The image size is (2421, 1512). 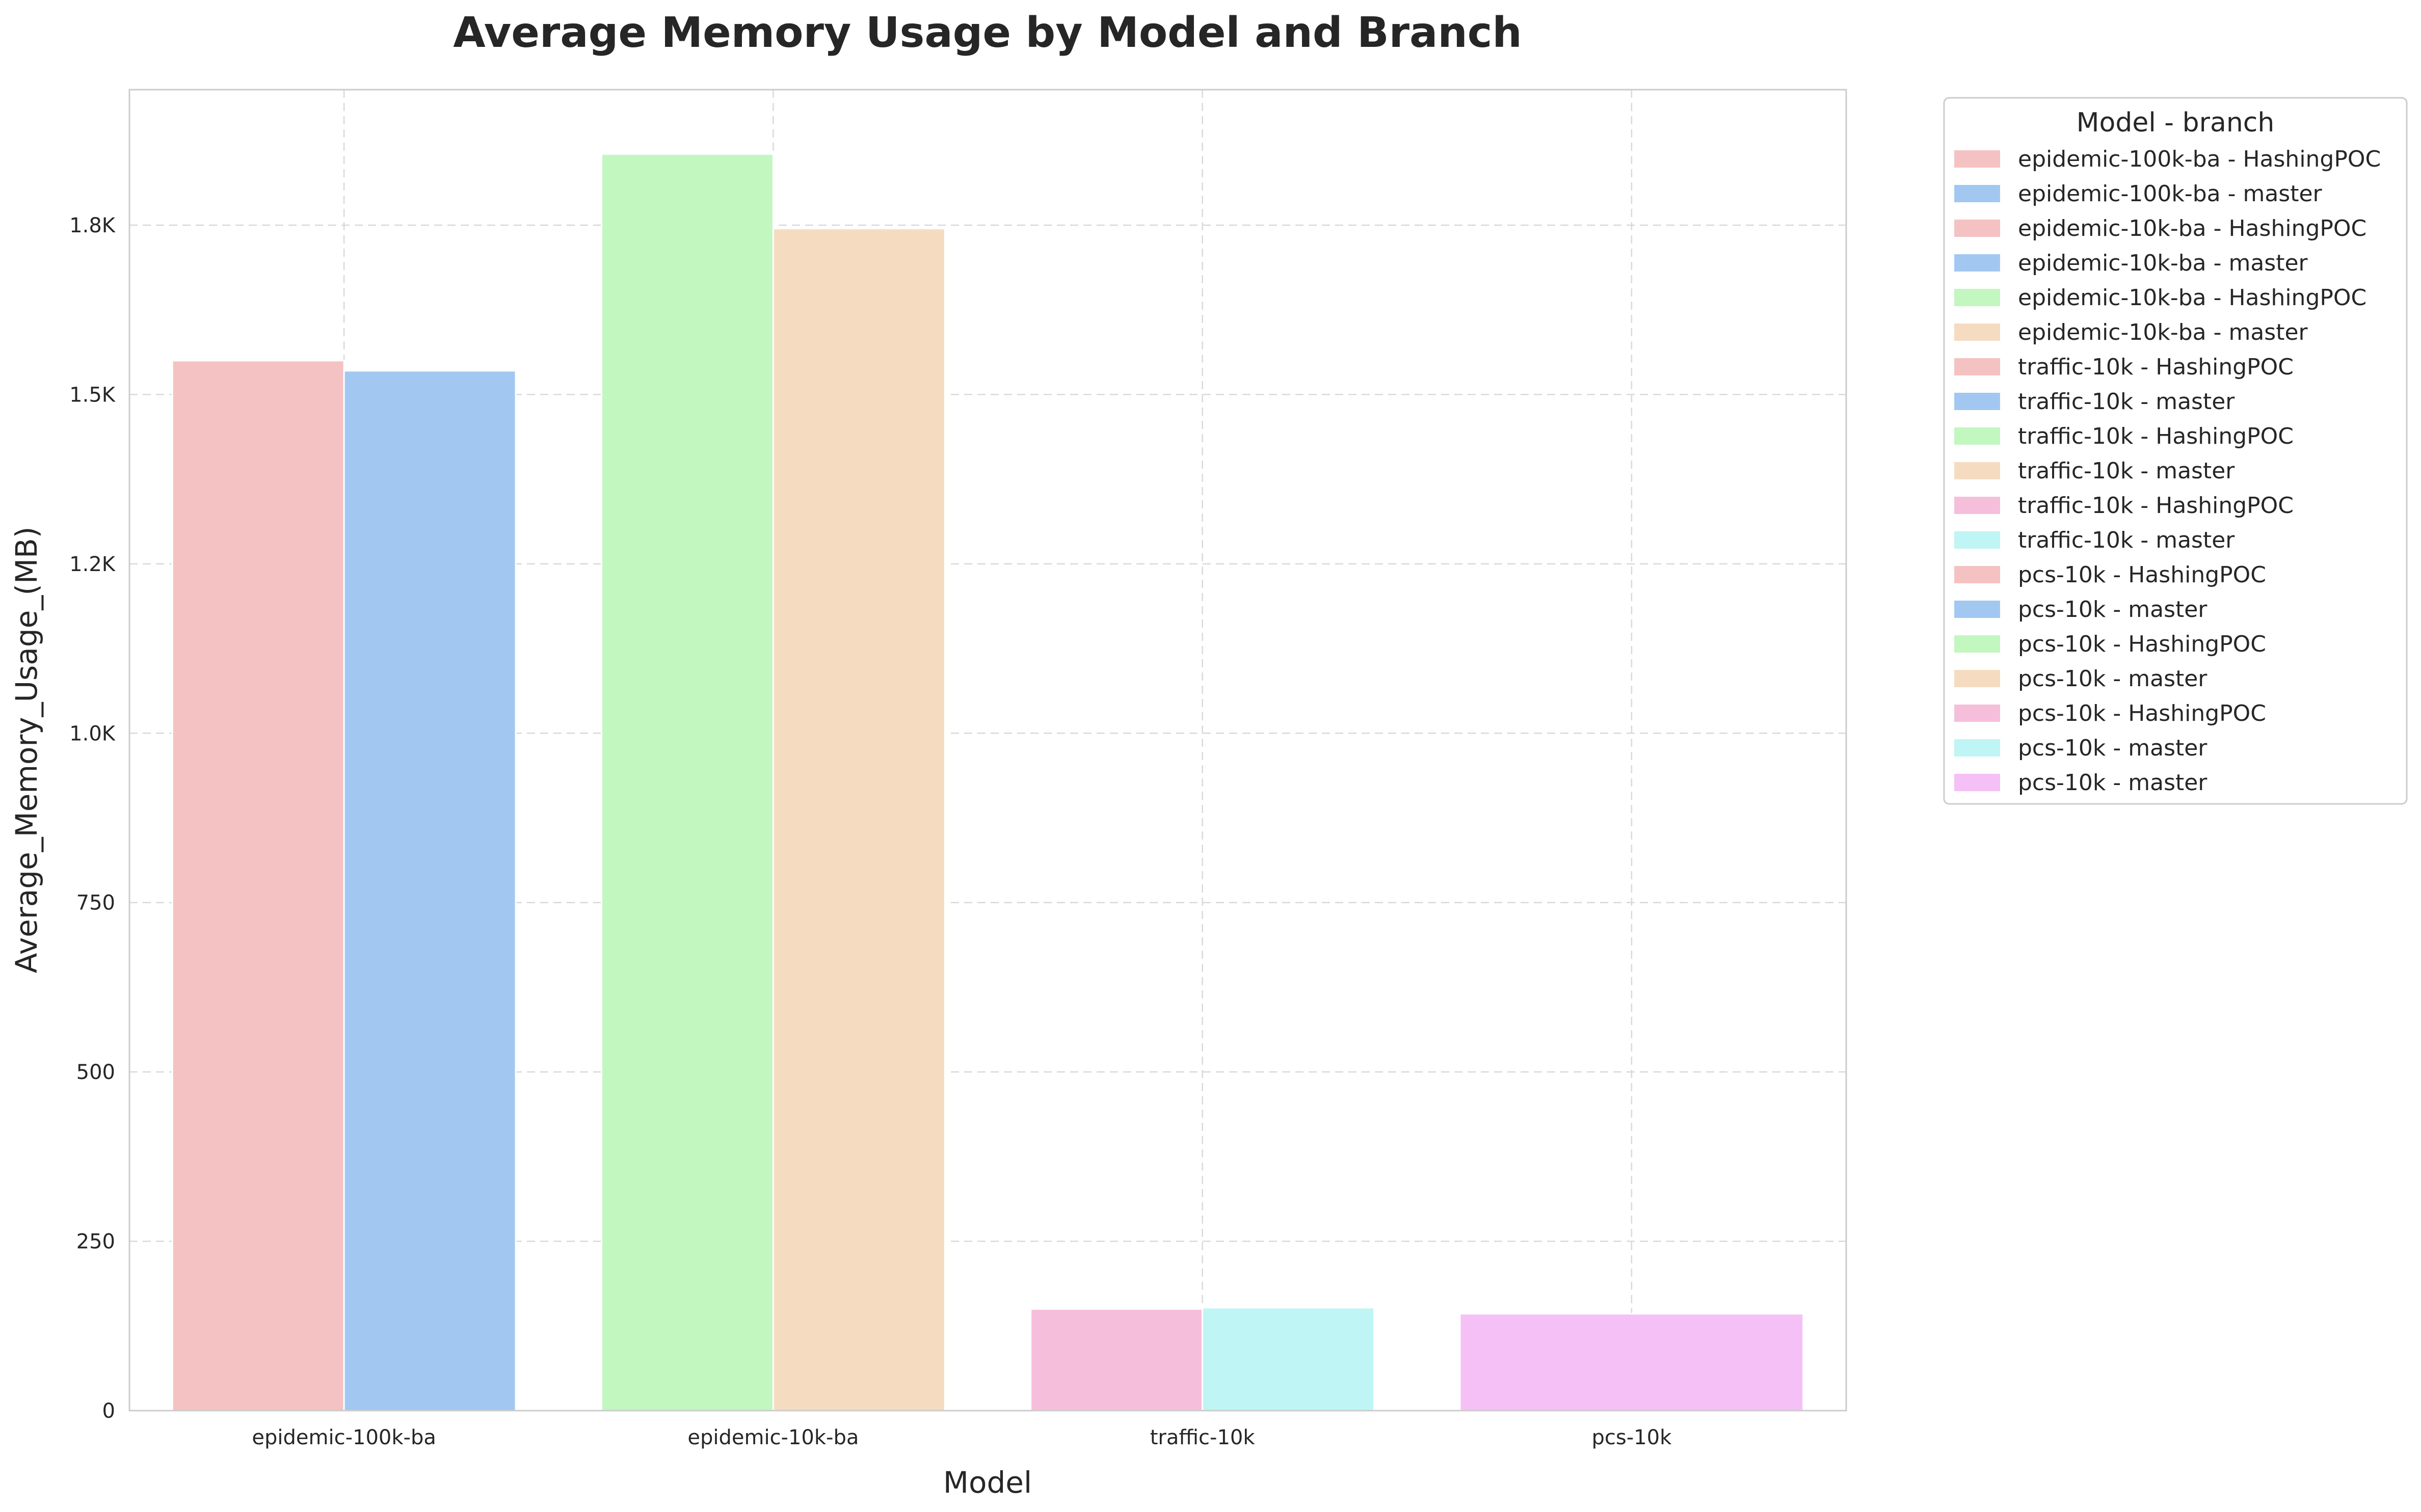 I want to click on legend-label: epidemic-100k-ba - master, so click(x=2171, y=194).